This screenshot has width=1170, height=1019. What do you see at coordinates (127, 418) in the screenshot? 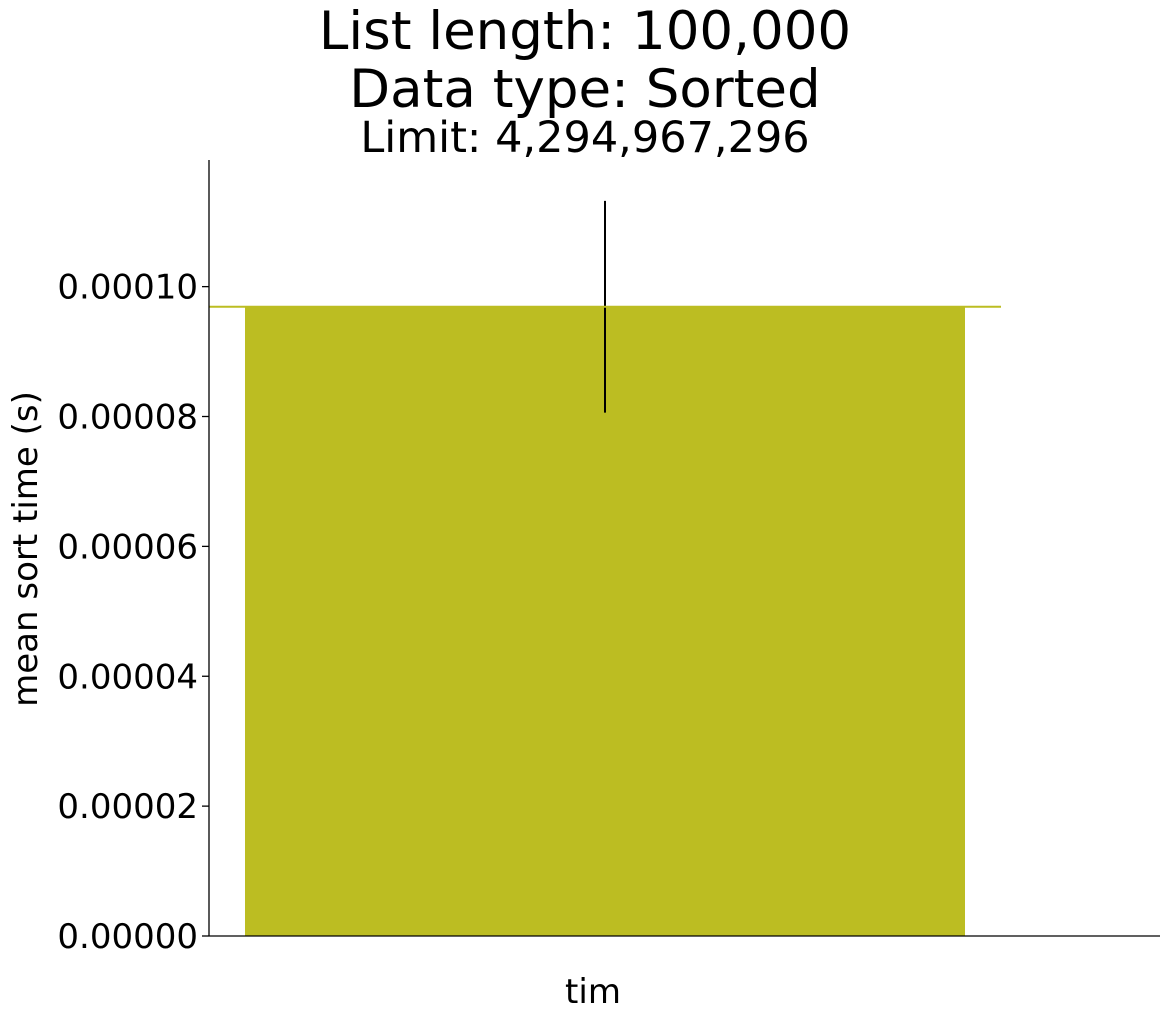
I see `y-tick-label: 0.00008` at bounding box center [127, 418].